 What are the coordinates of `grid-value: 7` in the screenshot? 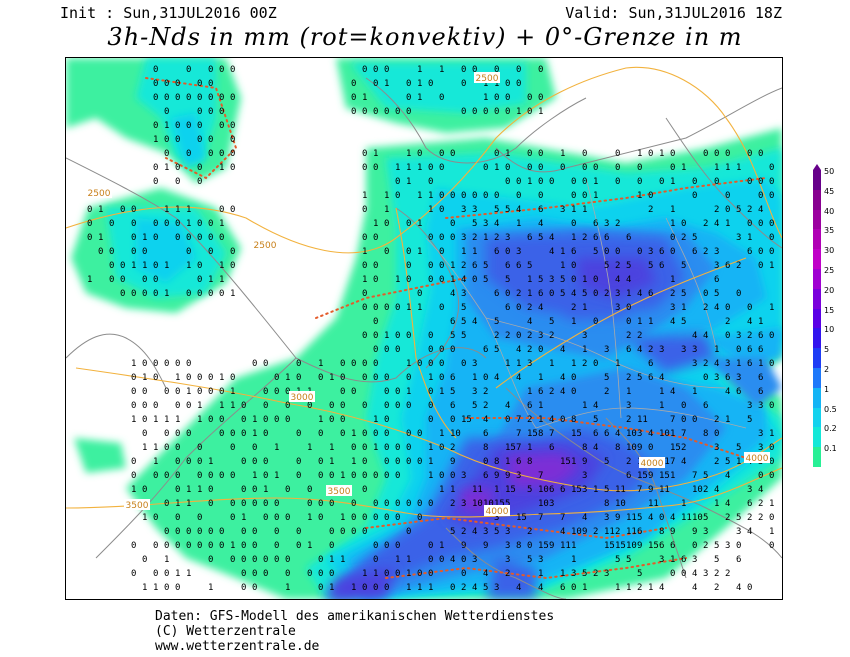 It's located at (672, 420).